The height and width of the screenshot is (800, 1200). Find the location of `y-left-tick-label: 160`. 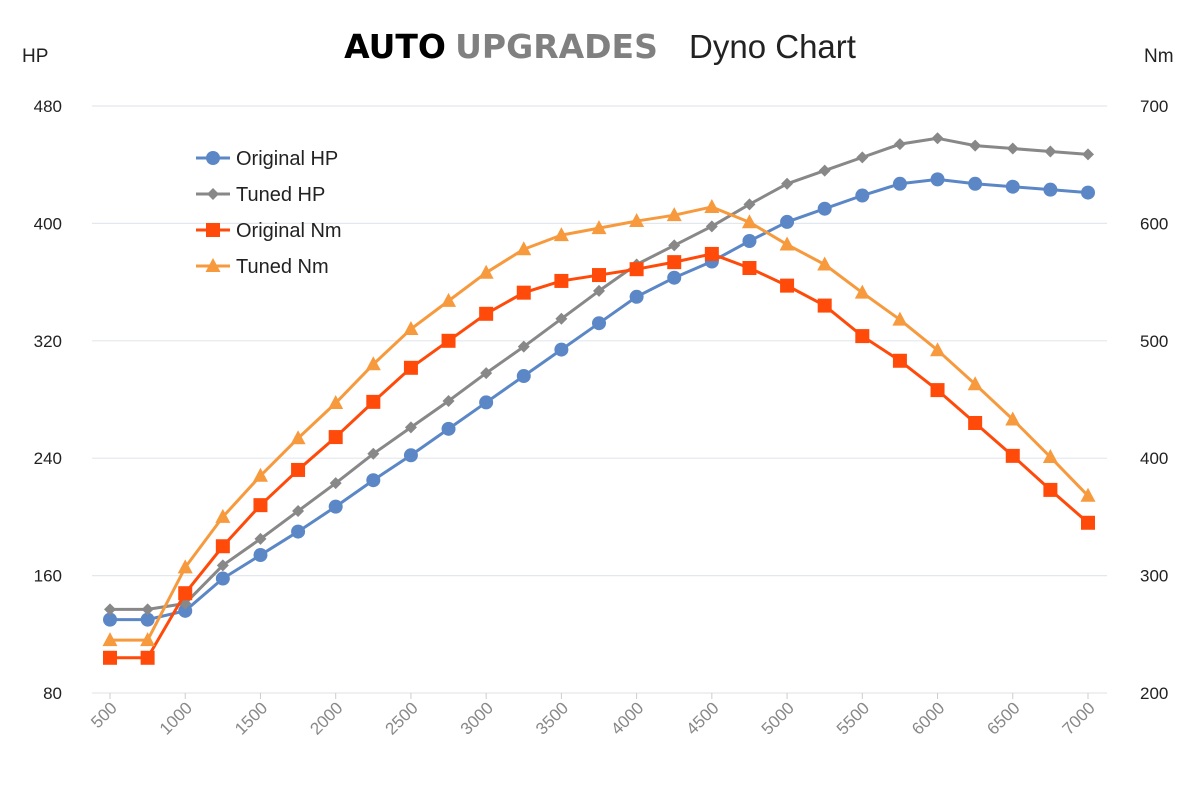

y-left-tick-label: 160 is located at coordinates (48, 576).